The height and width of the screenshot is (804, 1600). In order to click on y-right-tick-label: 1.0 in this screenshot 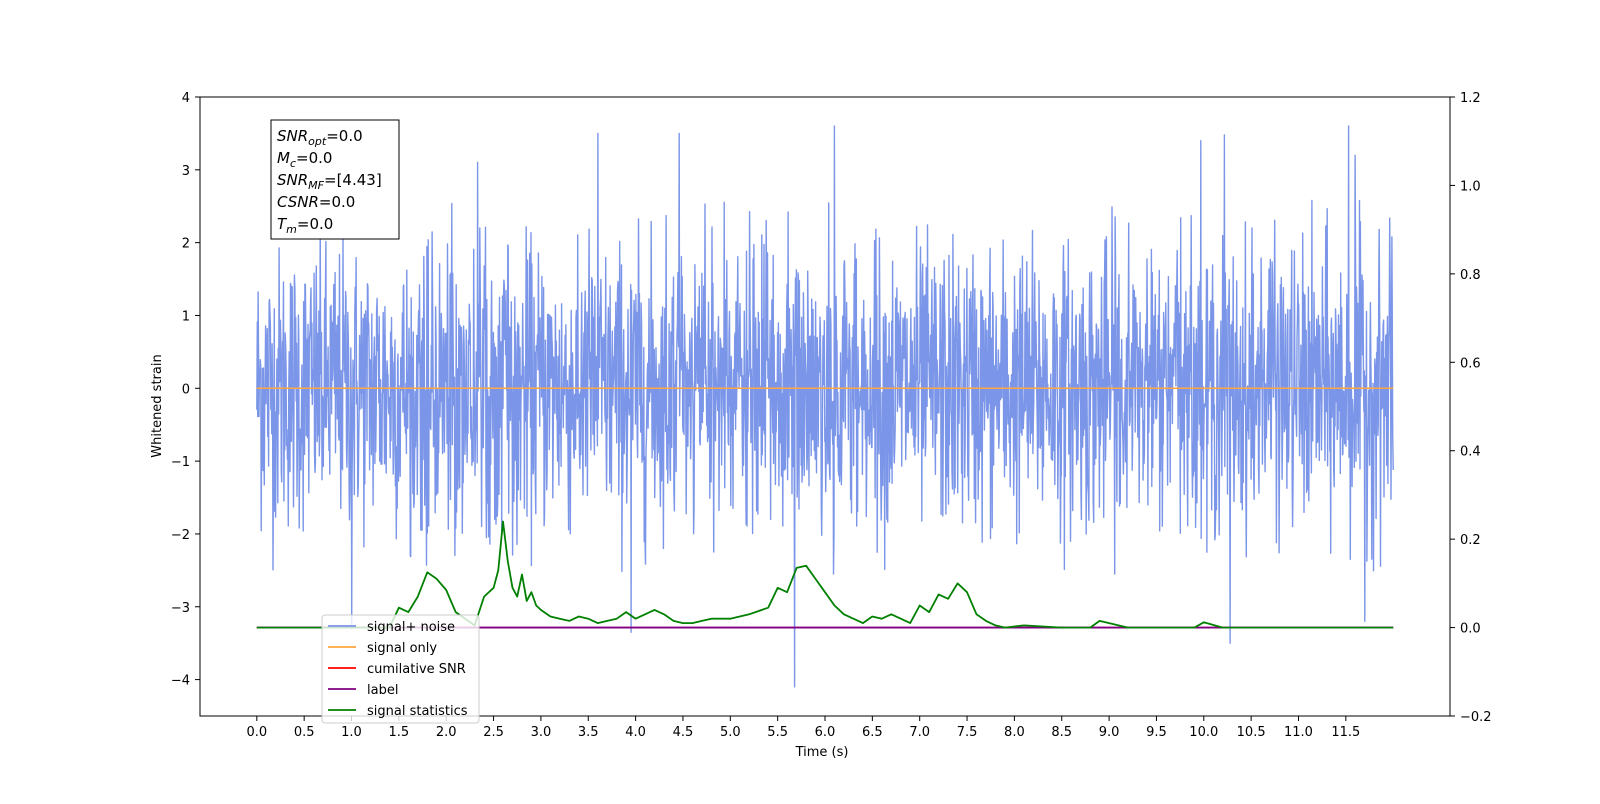, I will do `click(1470, 186)`.